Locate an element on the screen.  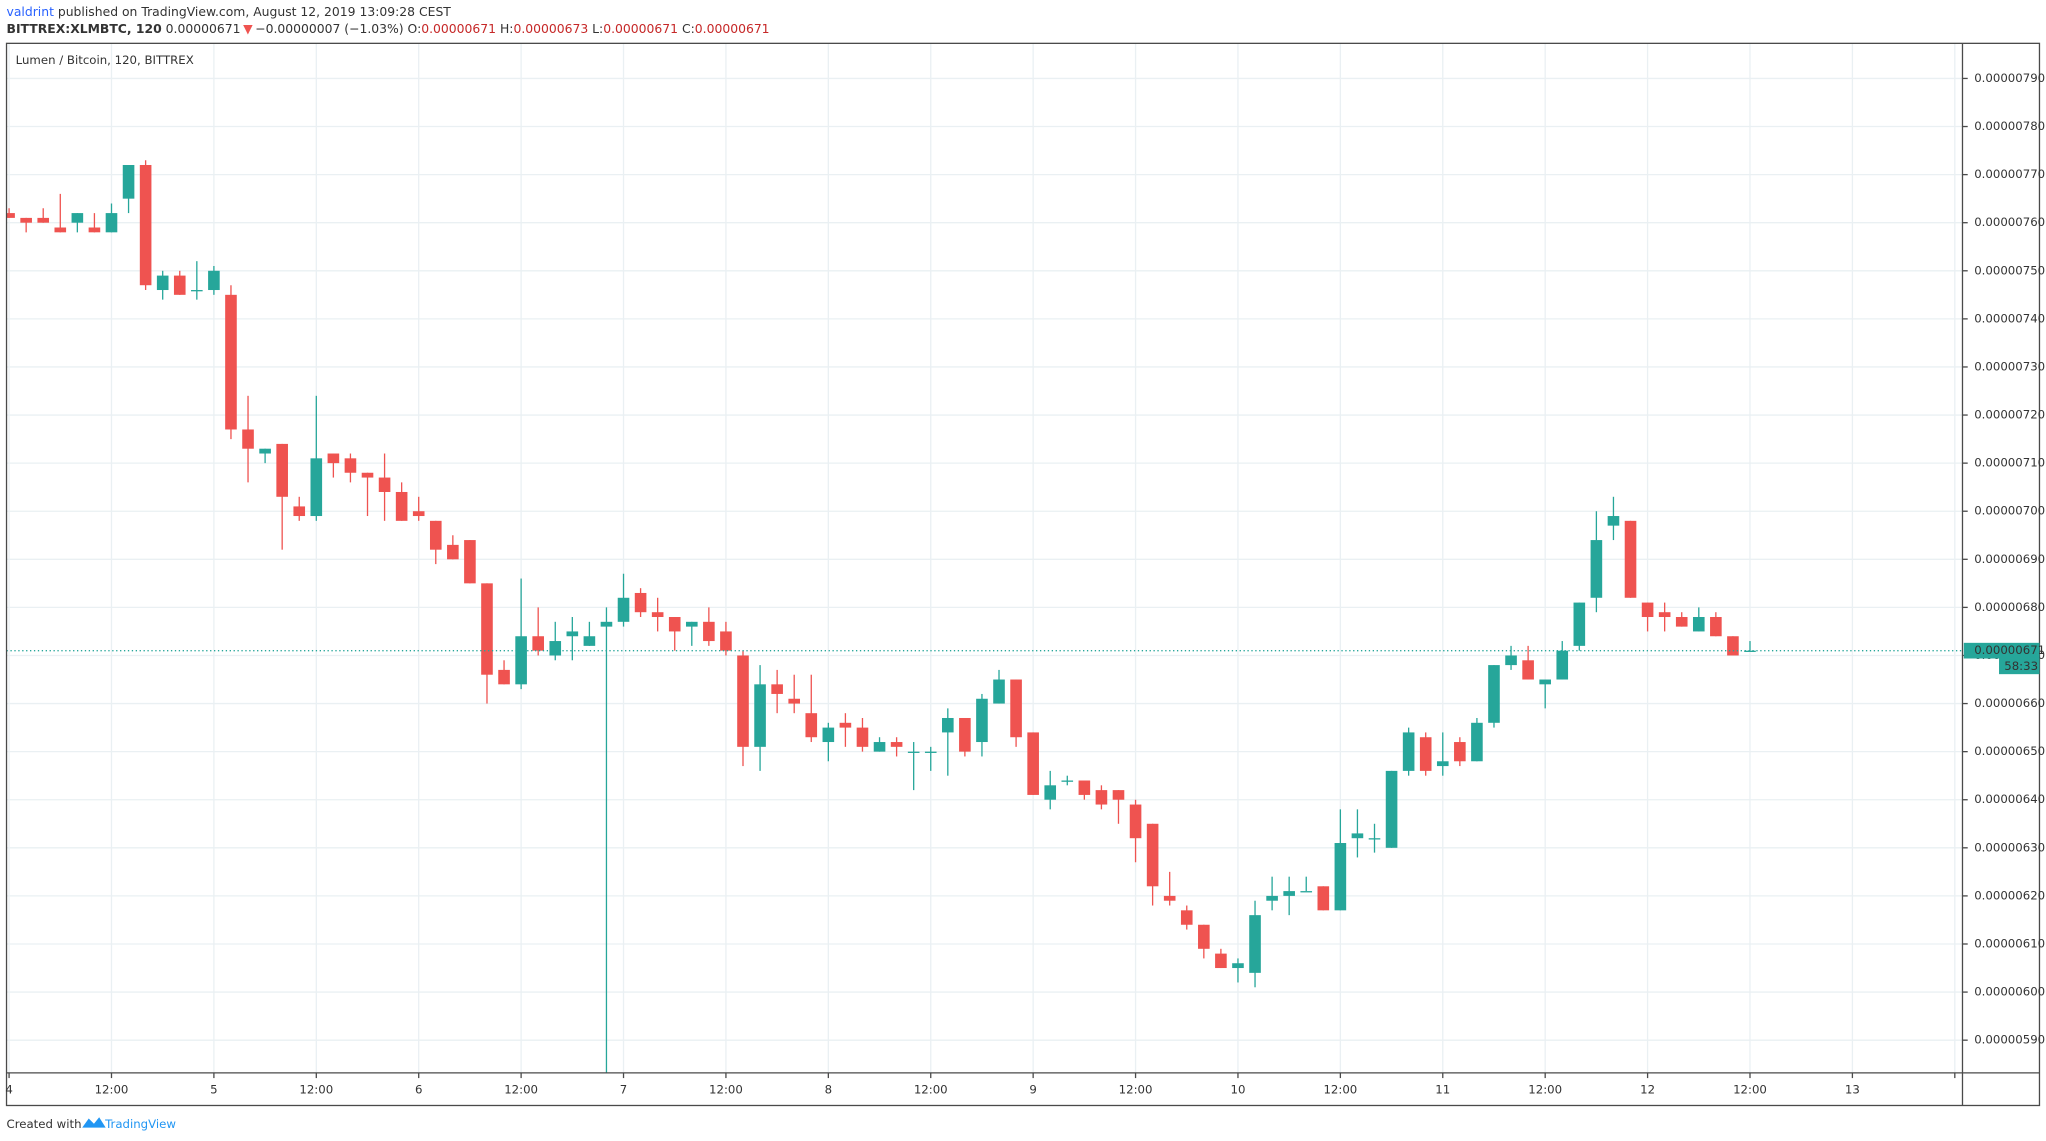
ohlc-value: 0.00000673 is located at coordinates (550, 27).